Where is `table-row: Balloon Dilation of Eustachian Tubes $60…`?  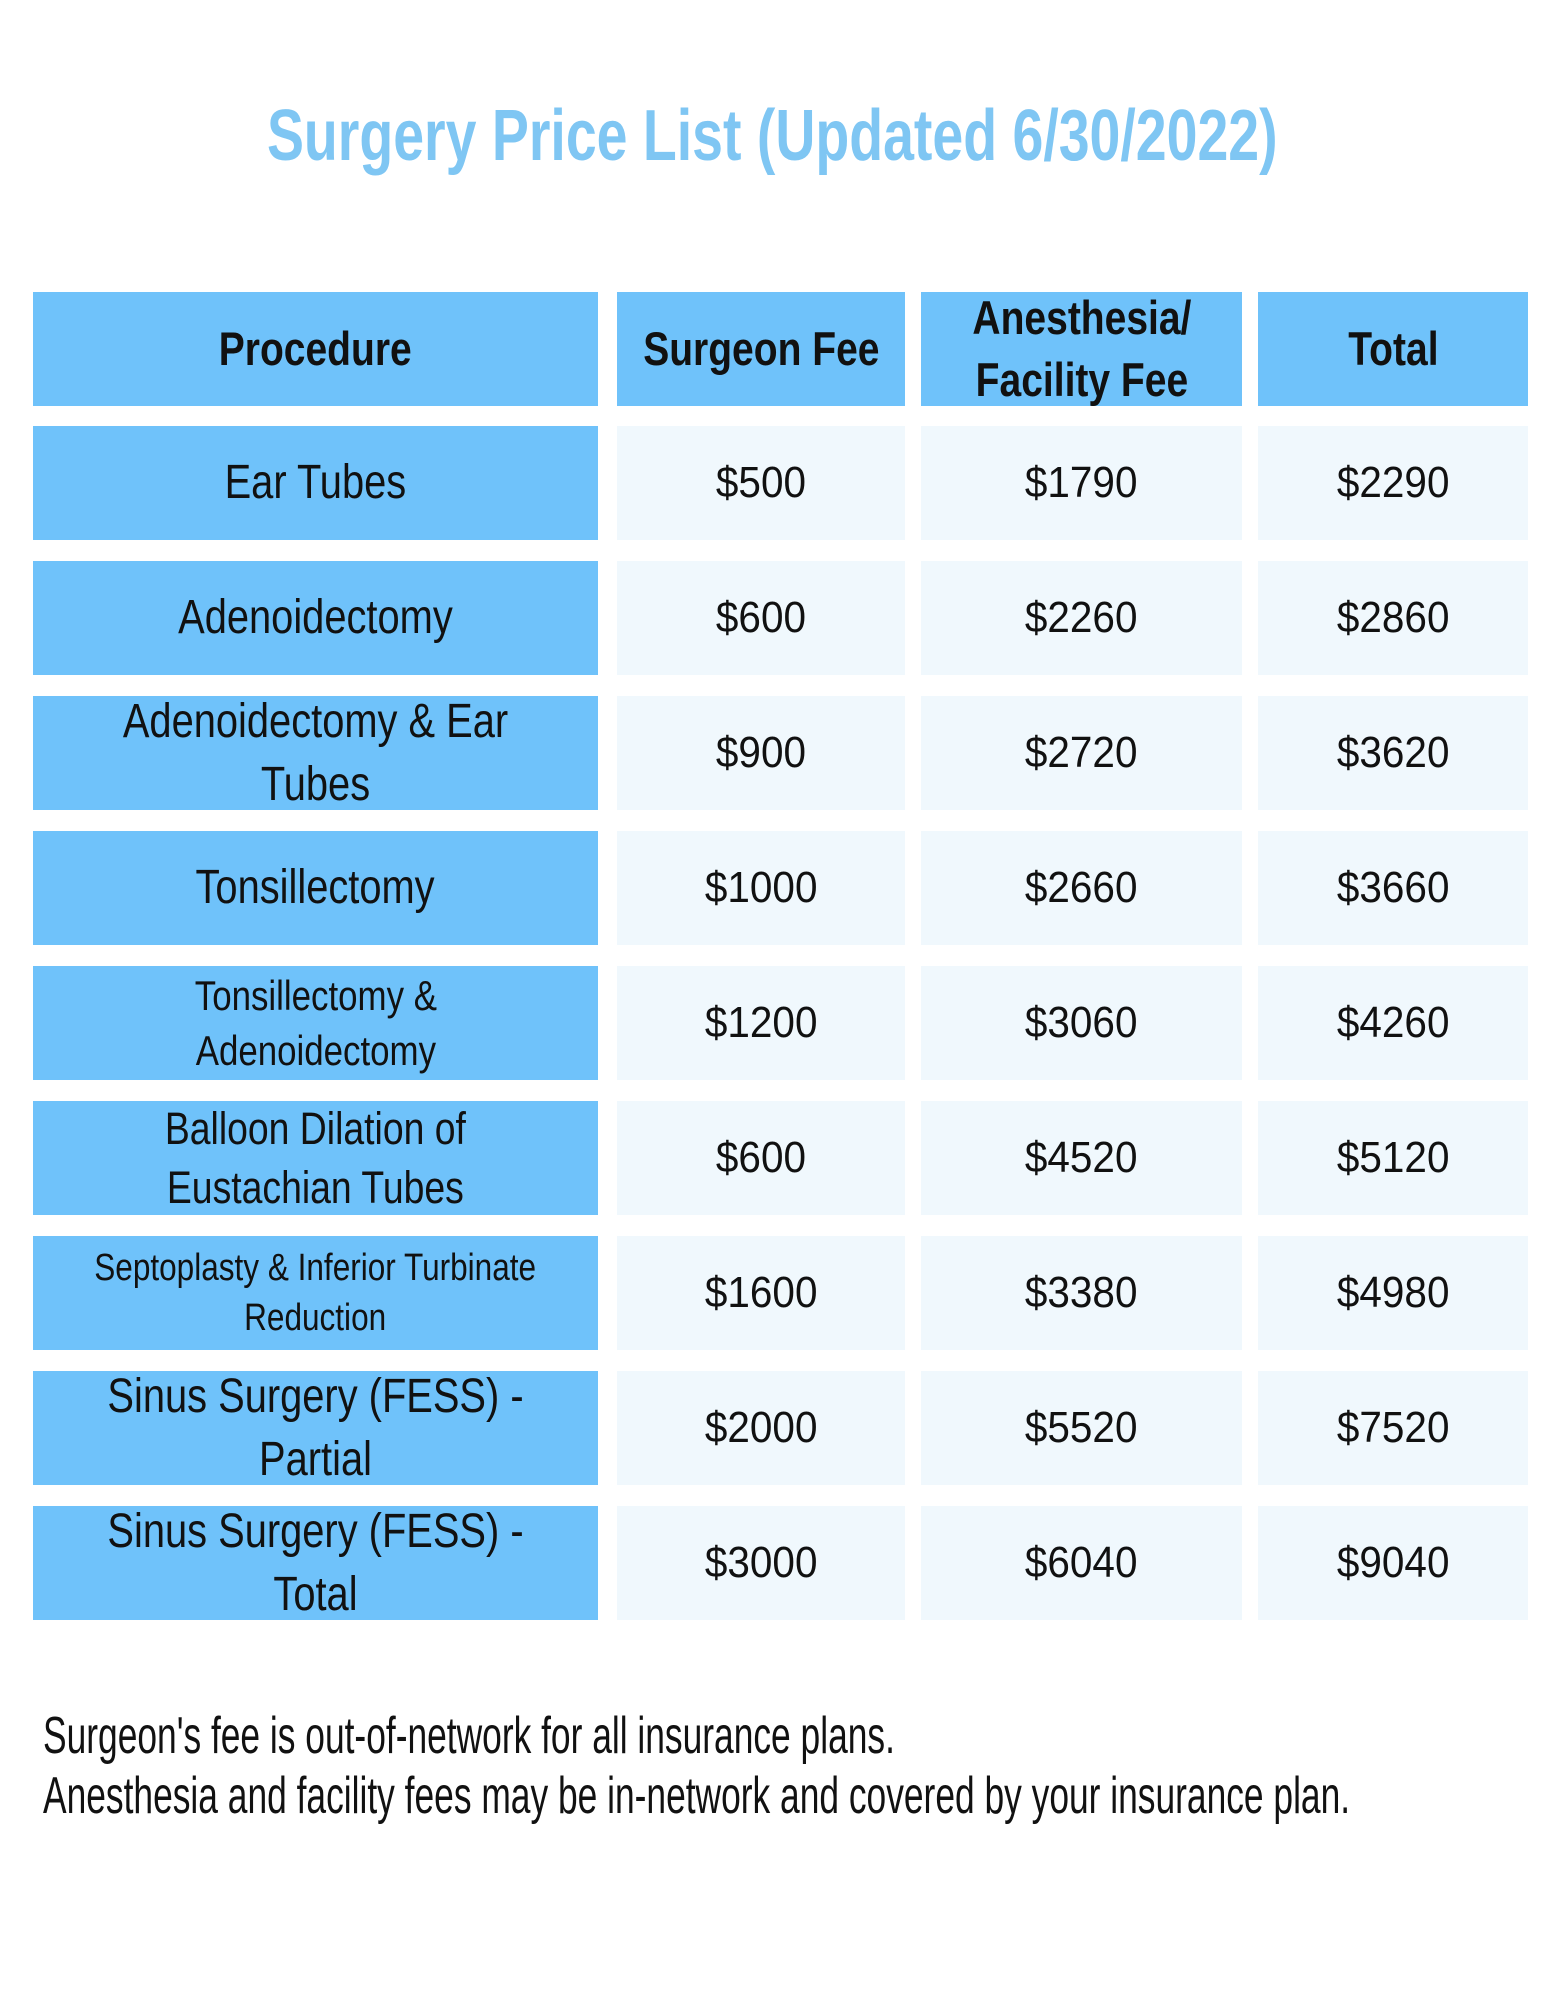 table-row: Balloon Dilation of Eustachian Tubes $60… is located at coordinates (780, 1158).